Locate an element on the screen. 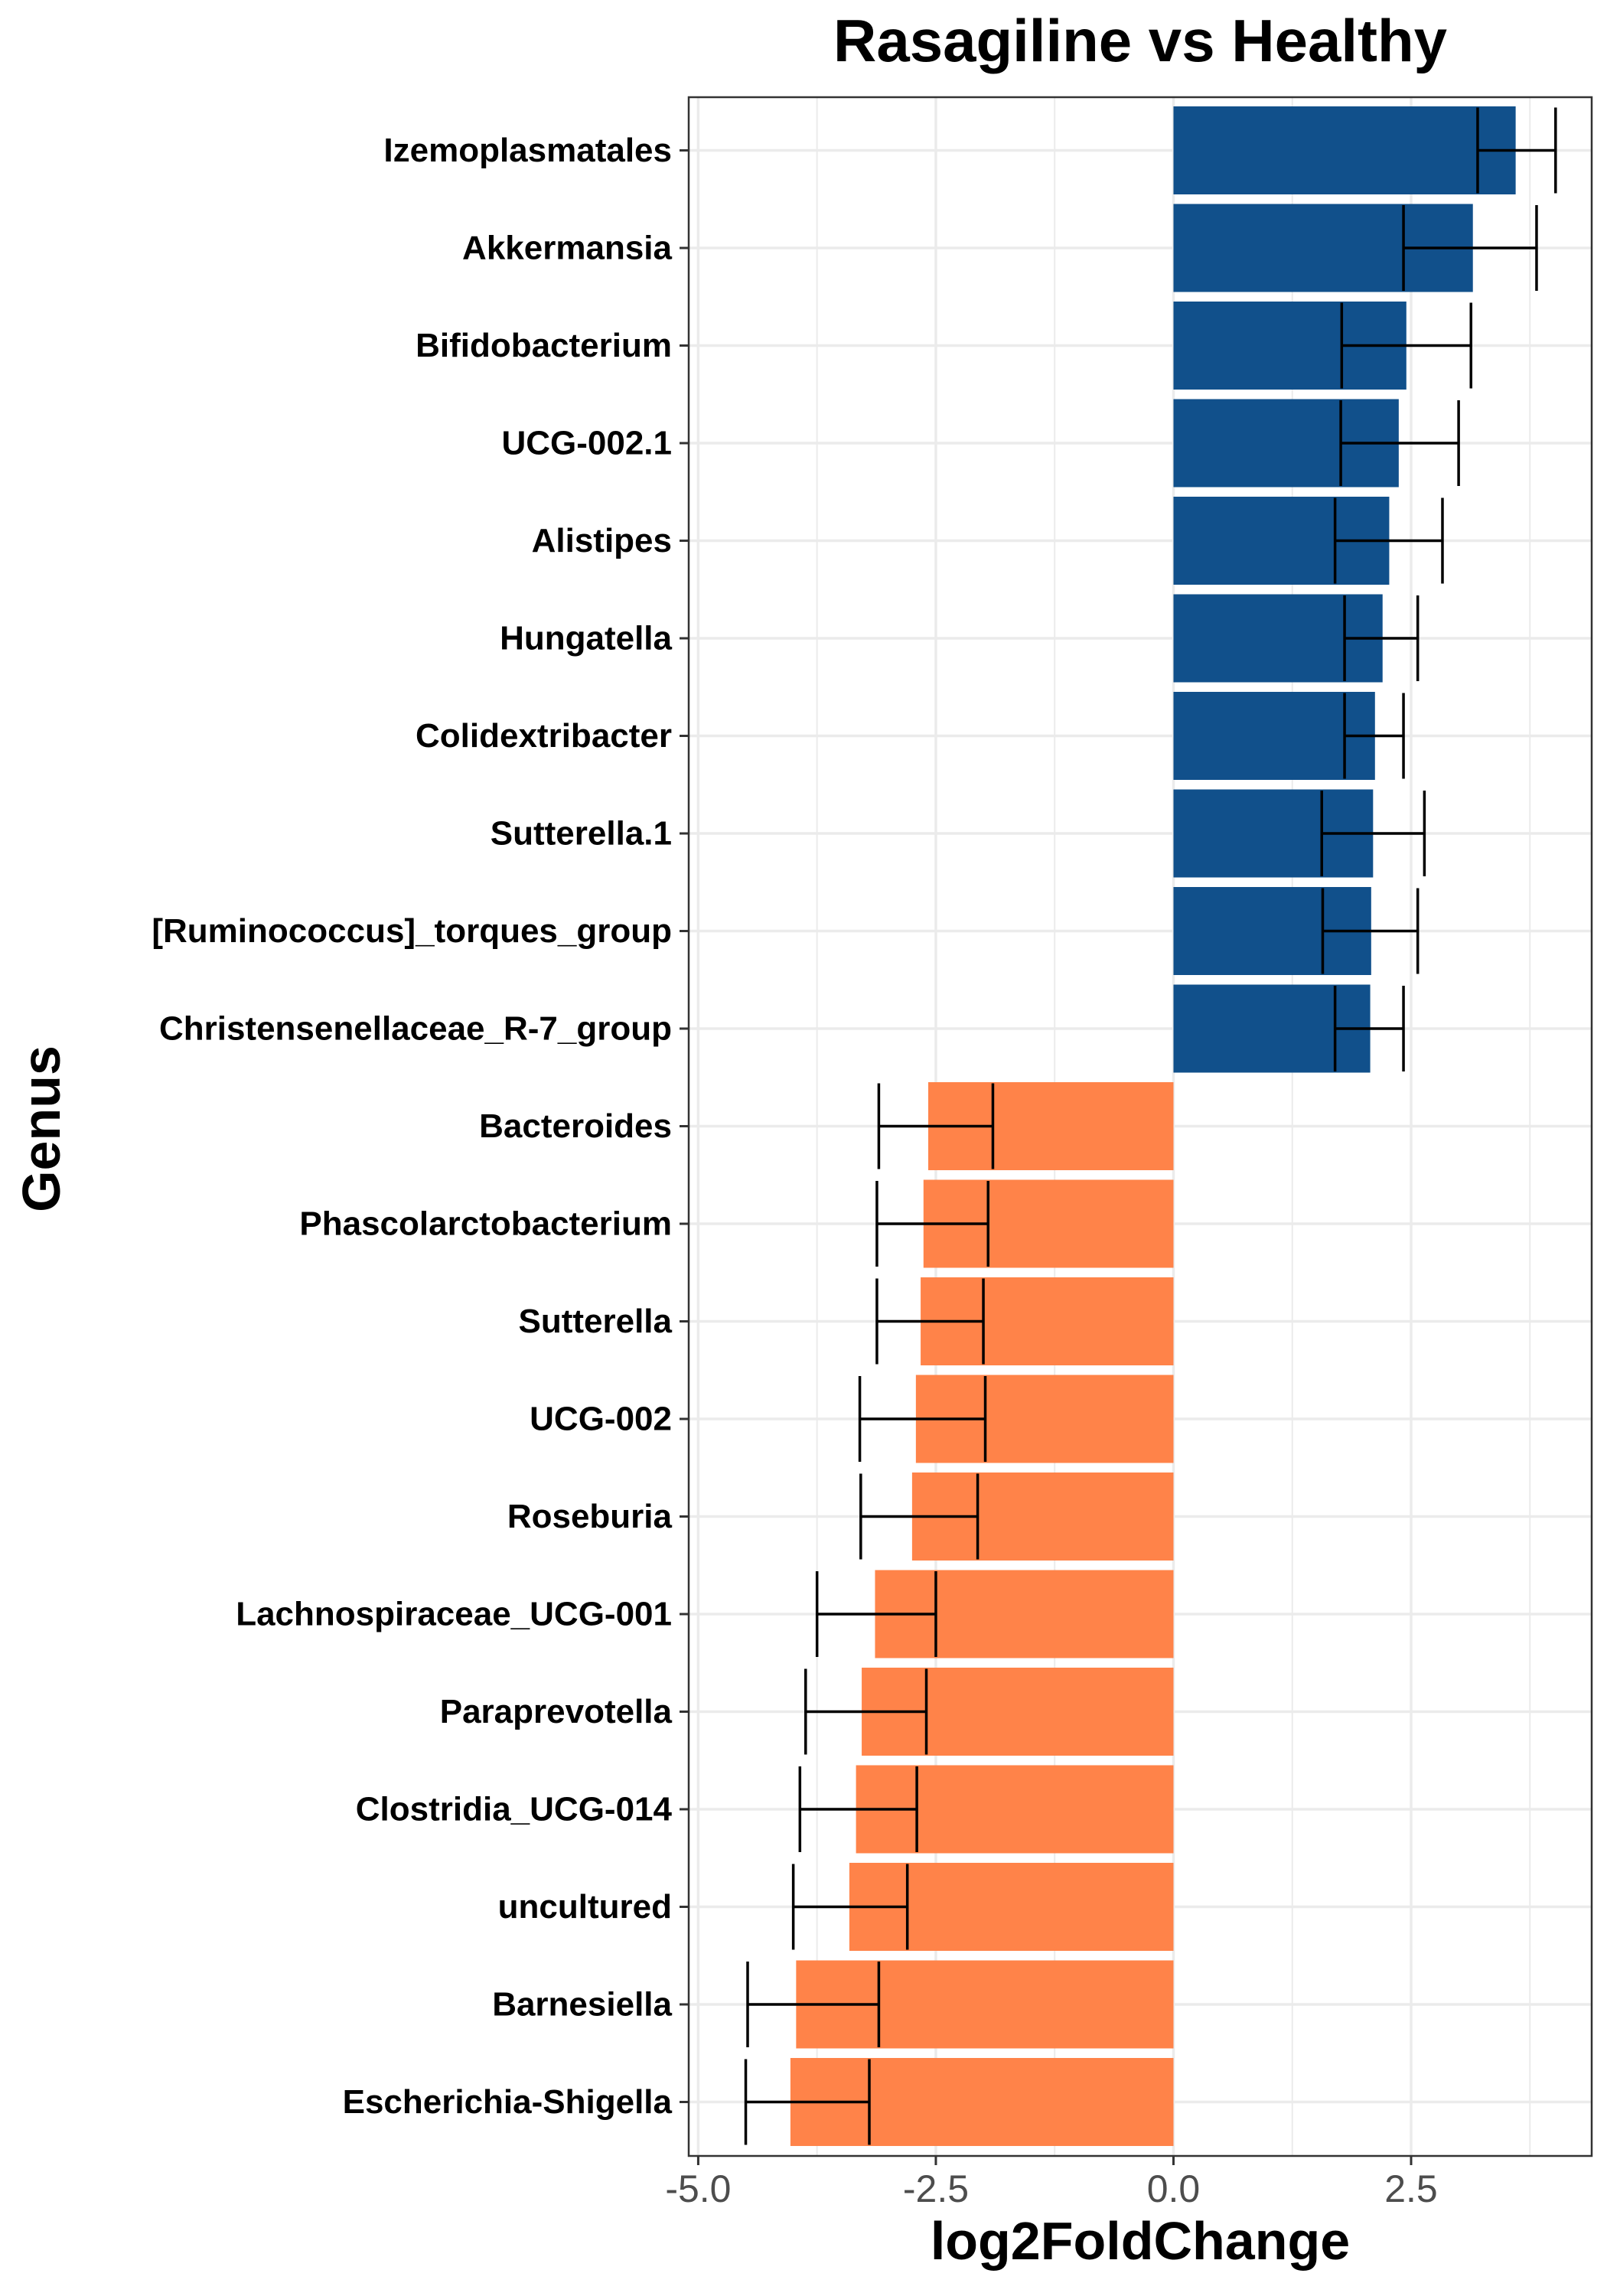  y-tick-label: Colidextribacter is located at coordinates (544, 736).